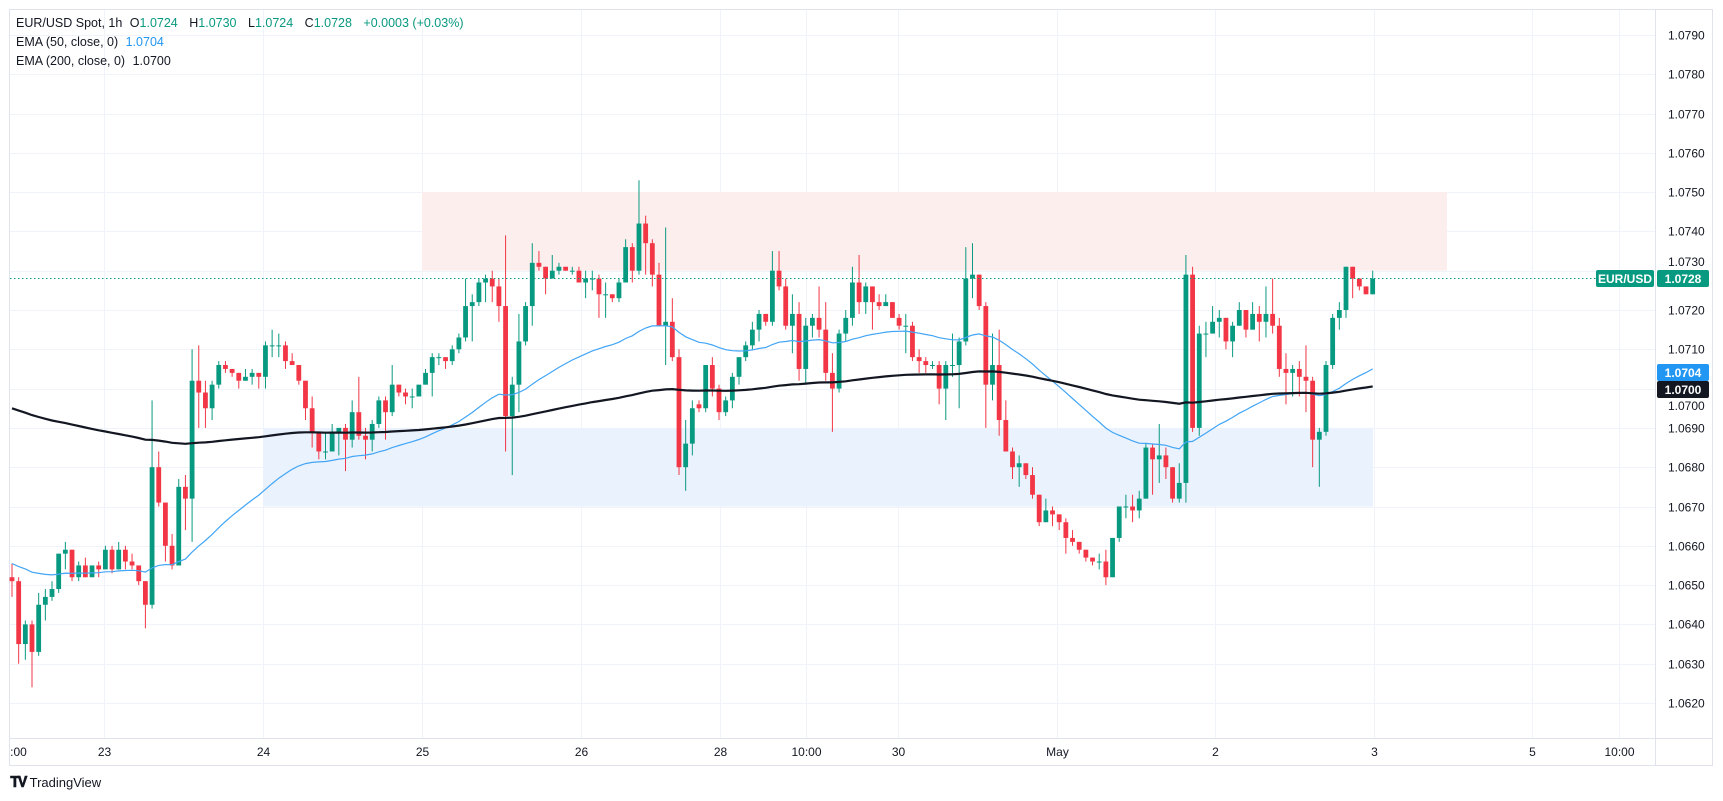 Image resolution: width=1723 pixels, height=801 pixels. Describe the element at coordinates (241, 42) in the screenshot. I see `legend-ema50-row: EMA (50, close, 0) 1.0704` at that location.